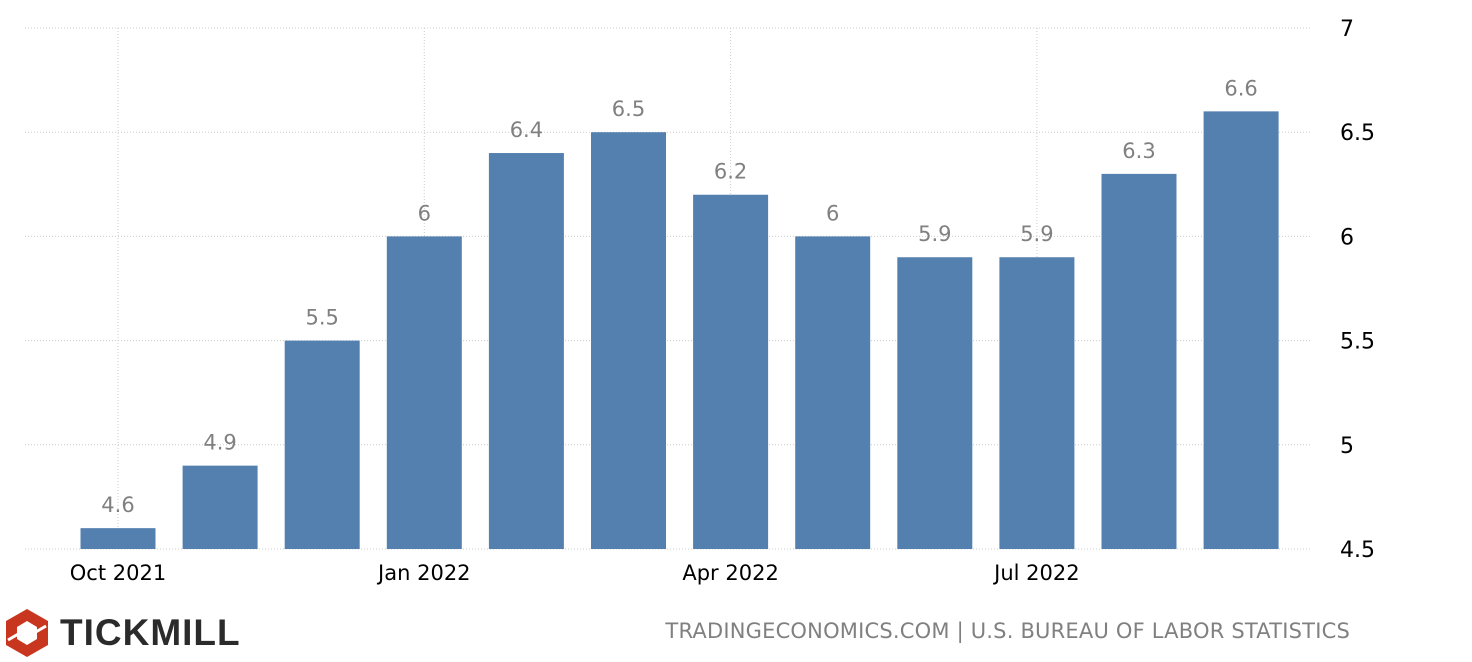 The image size is (1472, 662). Describe the element at coordinates (730, 573) in the screenshot. I see `x-tick-label: Apr 2022` at that location.